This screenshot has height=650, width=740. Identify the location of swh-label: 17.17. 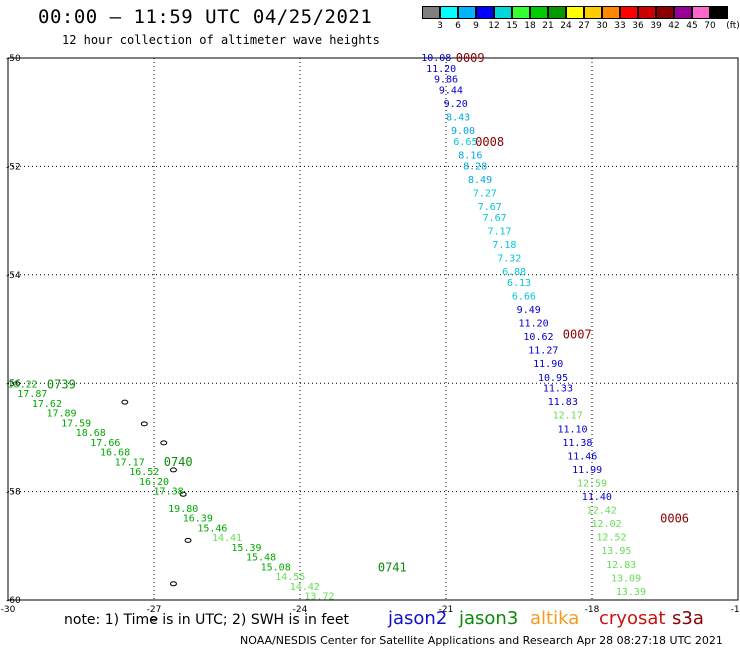
(130, 462).